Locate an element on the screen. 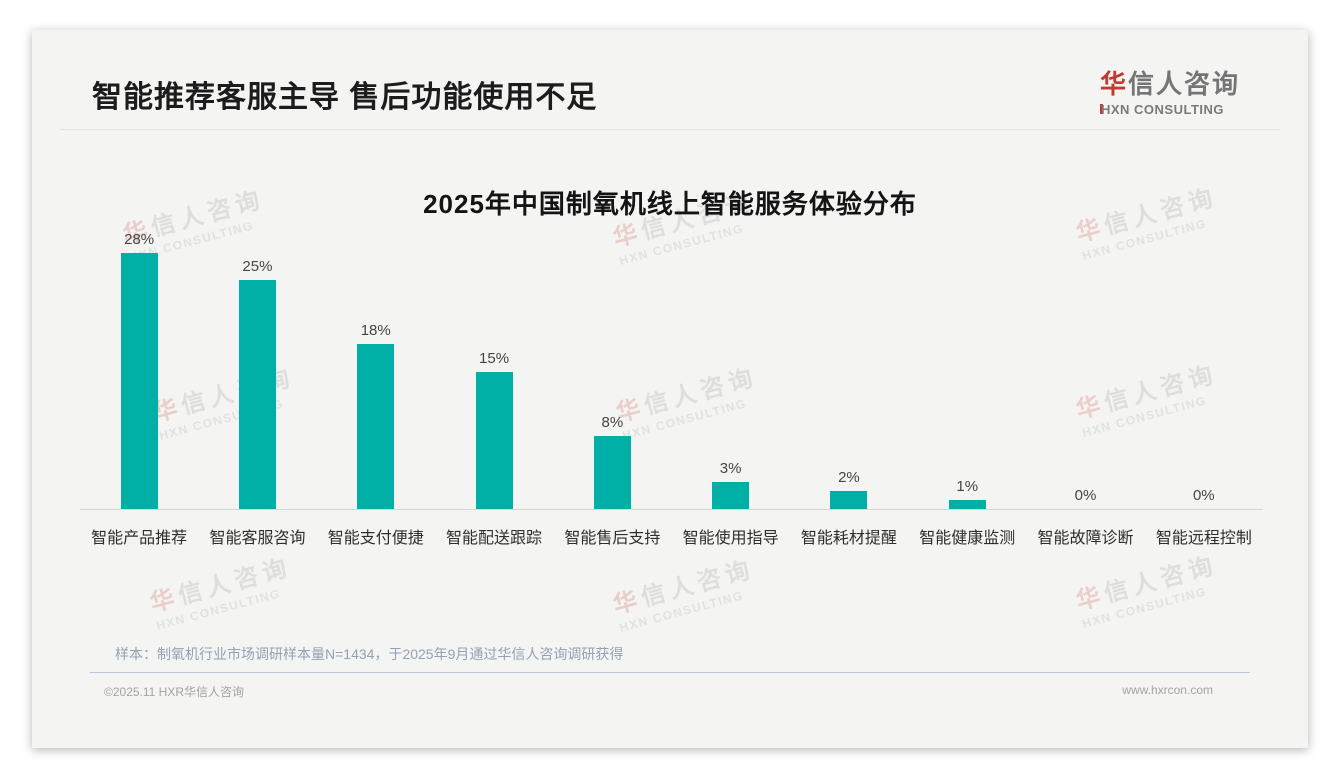  category-label: 智能故障诊断 is located at coordinates (1085, 538).